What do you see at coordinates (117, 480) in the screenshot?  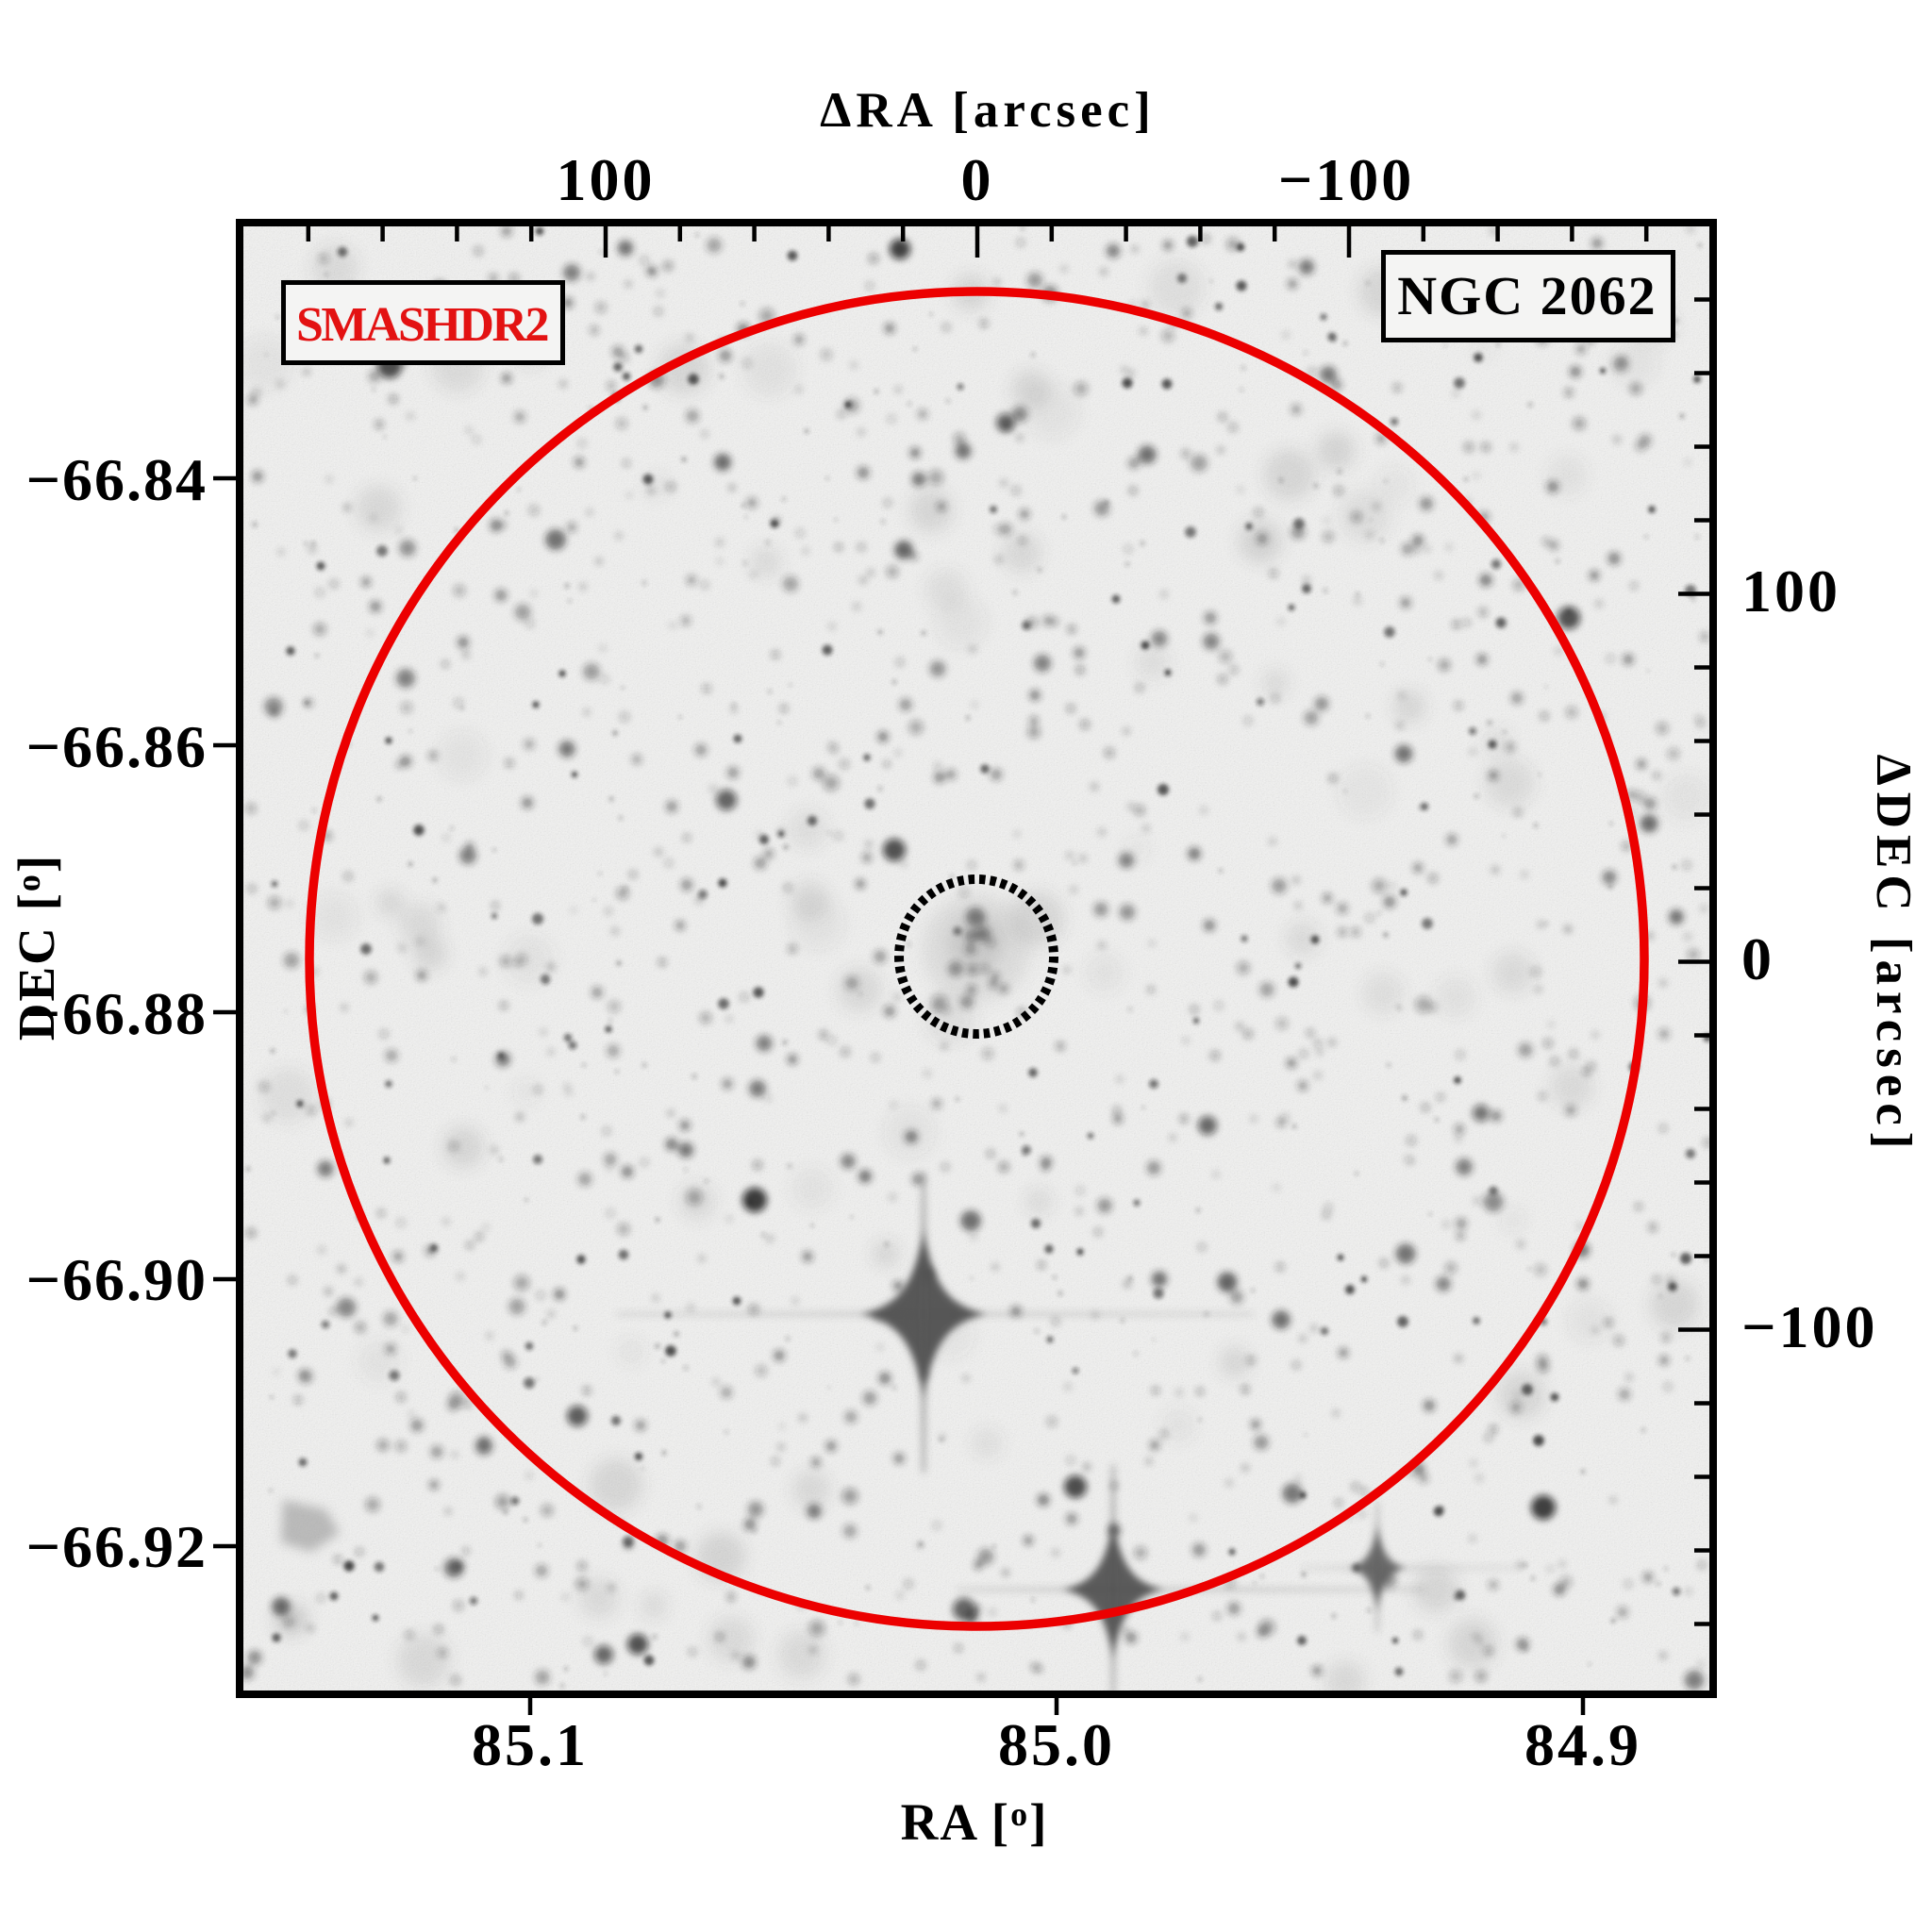 I see `svg-text: −66.84` at bounding box center [117, 480].